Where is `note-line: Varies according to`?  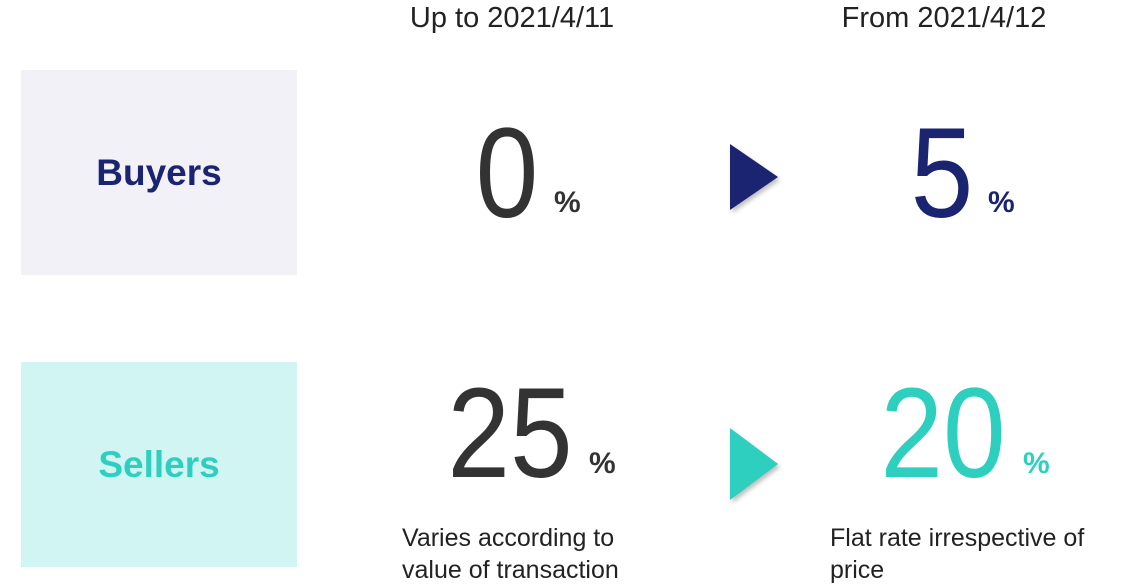
note-line: Varies according to is located at coordinates (508, 538).